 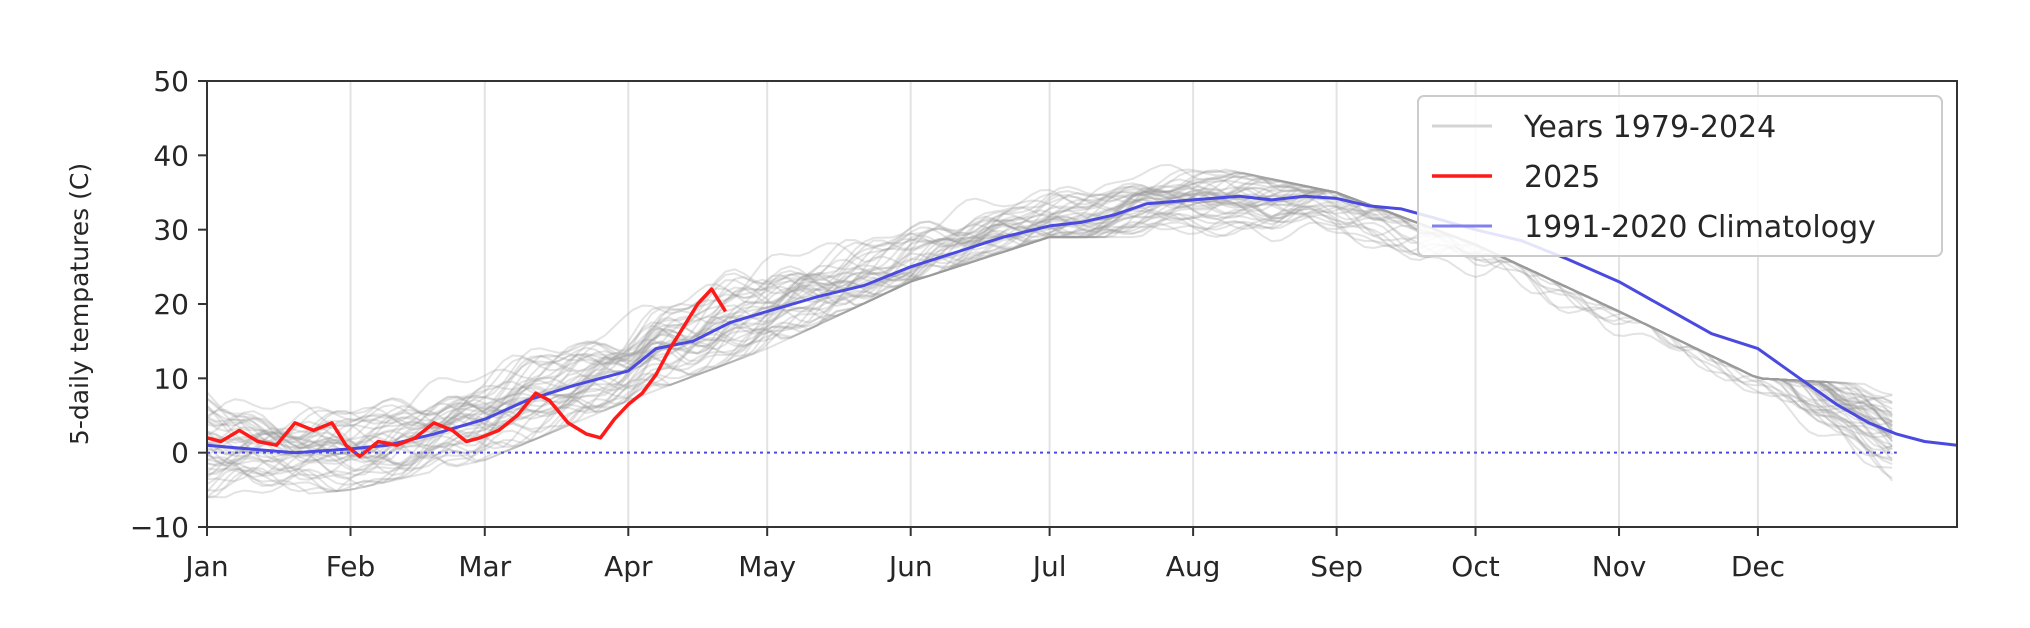 What do you see at coordinates (1193, 566) in the screenshot?
I see `x-tick-label: Aug` at bounding box center [1193, 566].